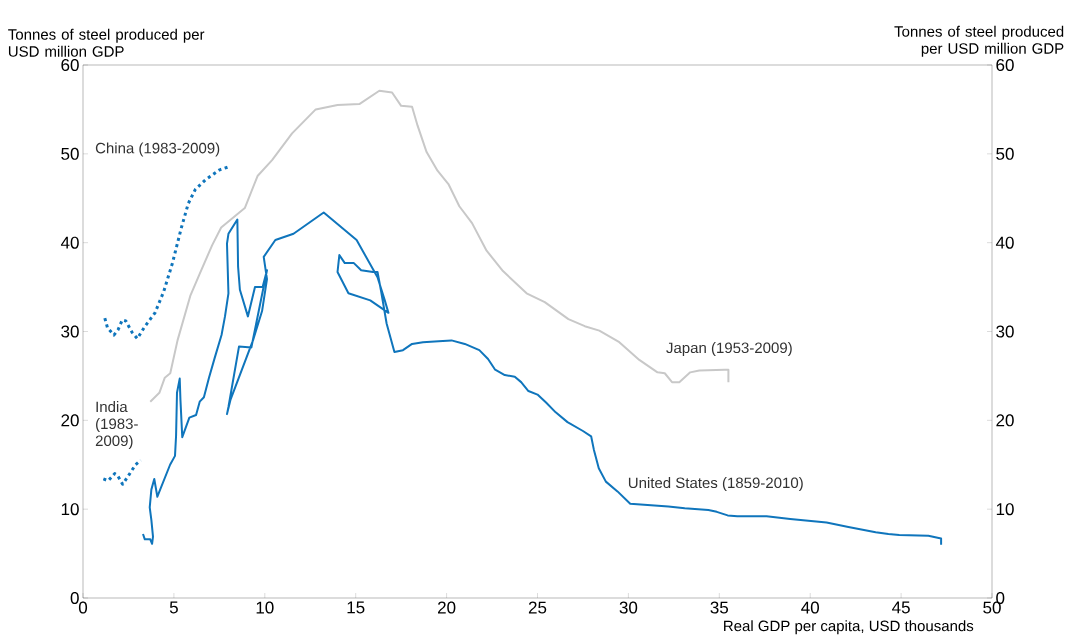 This screenshot has width=1066, height=643. Describe the element at coordinates (447, 607) in the screenshot. I see `x-tick-label: 20` at that location.